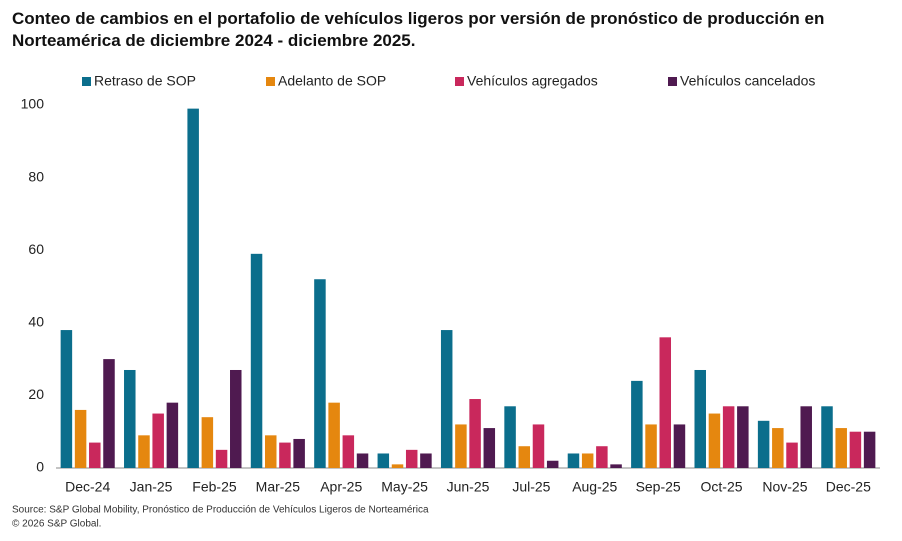 The height and width of the screenshot is (541, 902). I want to click on x-tick-label: Apr-25, so click(341, 487).